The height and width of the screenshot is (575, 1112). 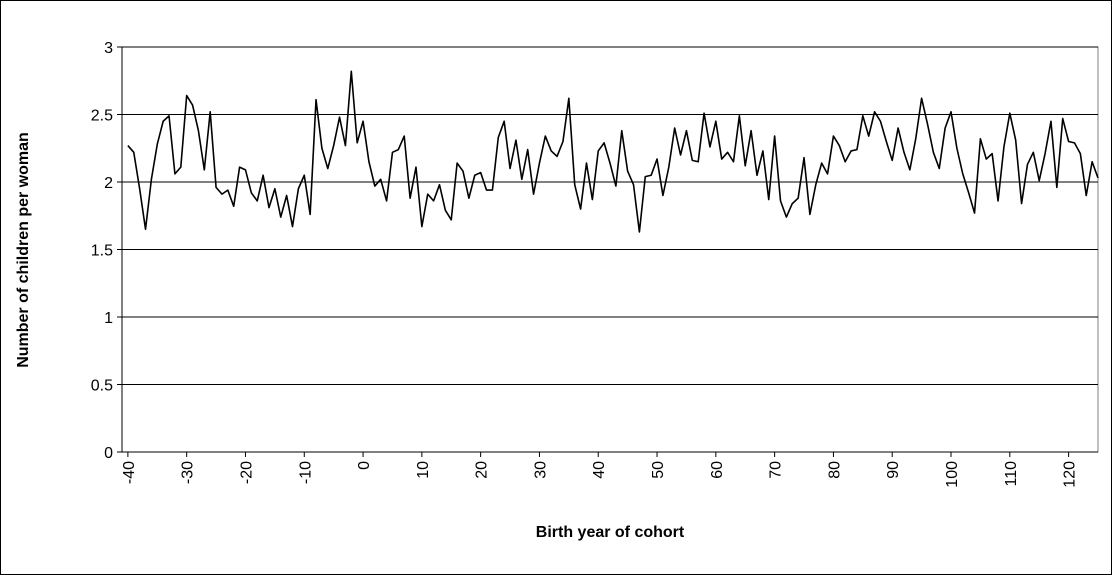 What do you see at coordinates (717, 470) in the screenshot?
I see `x-tick-label: 60` at bounding box center [717, 470].